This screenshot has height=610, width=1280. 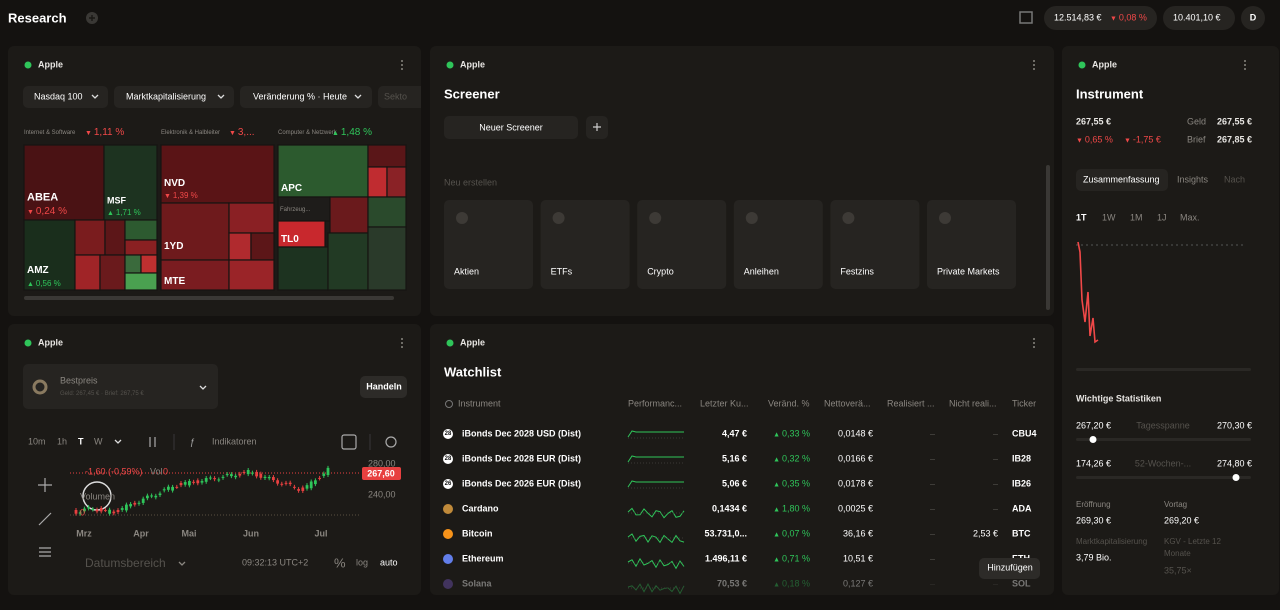 I want to click on row-change: 0,71 %, so click(x=791, y=559).